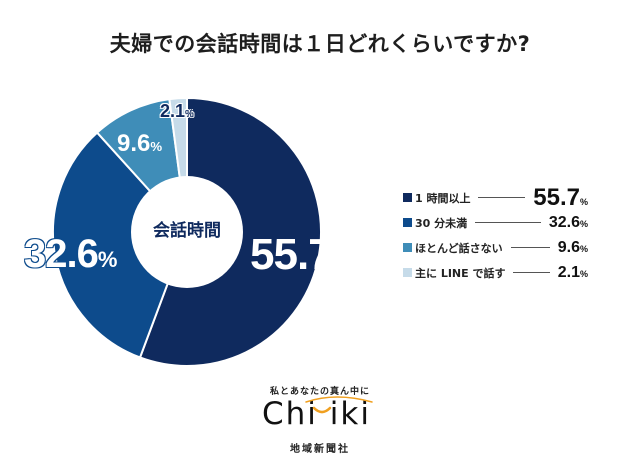 The width and height of the screenshot is (640, 465). Describe the element at coordinates (320, 44) in the screenshot. I see `chart-title: 夫婦での会話時間は１日どれくらいですか?` at that location.